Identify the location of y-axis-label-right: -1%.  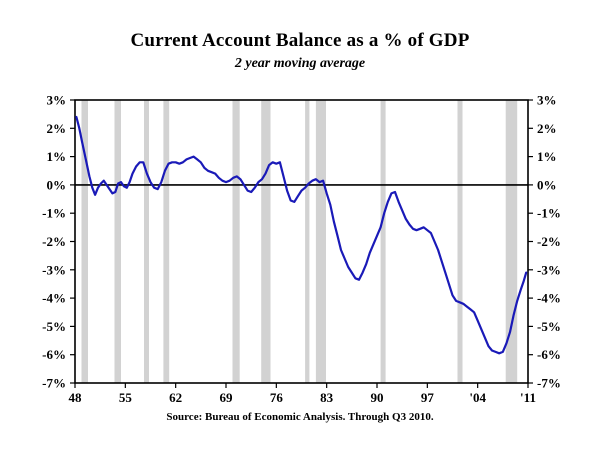
(549, 213).